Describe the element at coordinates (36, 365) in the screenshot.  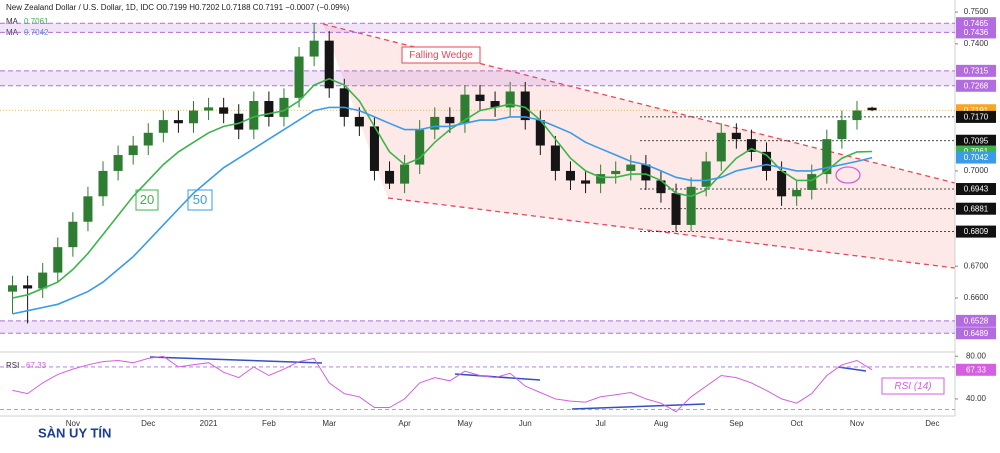
I see `legend-value: 67.33` at that location.